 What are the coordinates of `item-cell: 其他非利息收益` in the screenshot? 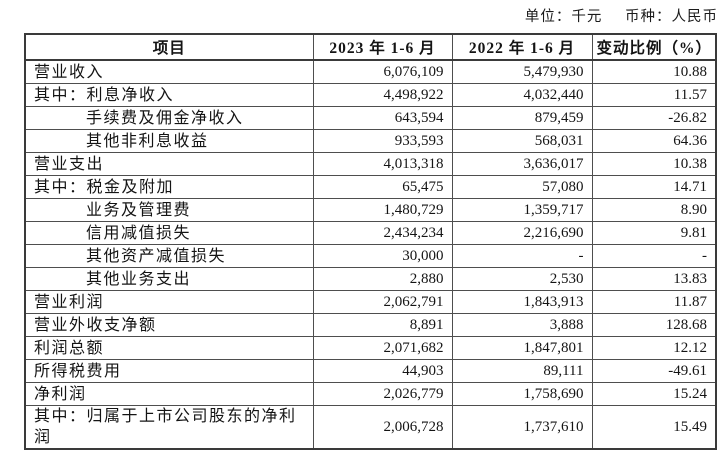 It's located at (169, 141).